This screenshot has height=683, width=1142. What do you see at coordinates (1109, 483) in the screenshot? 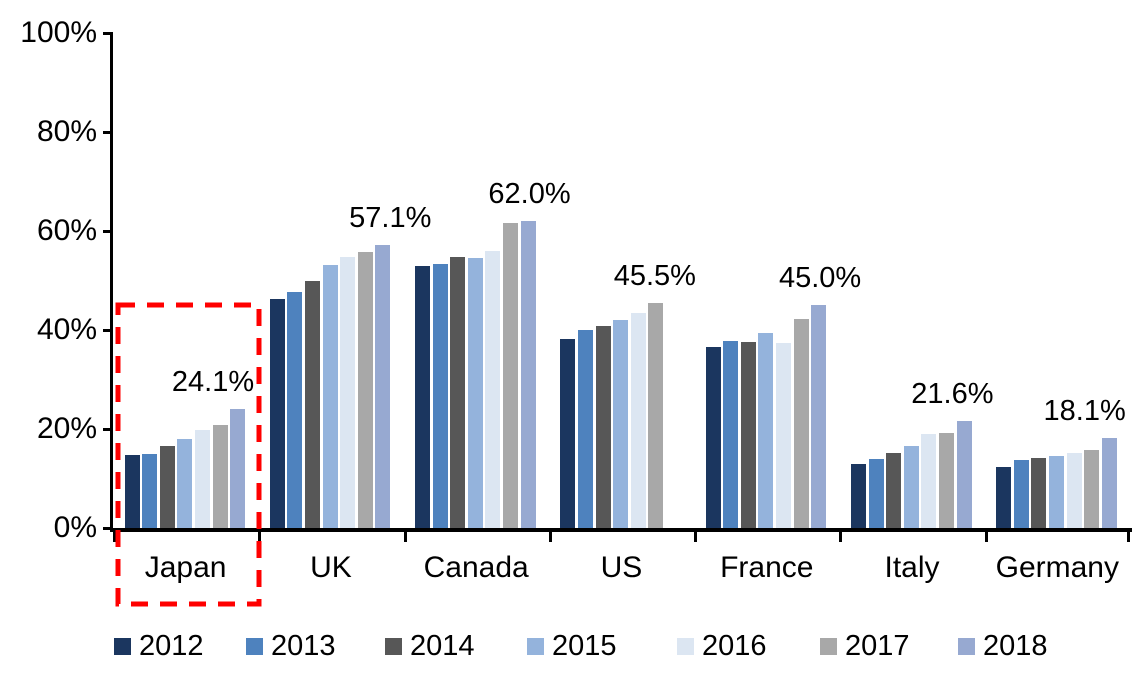
I see `bar-germany-2018` at bounding box center [1109, 483].